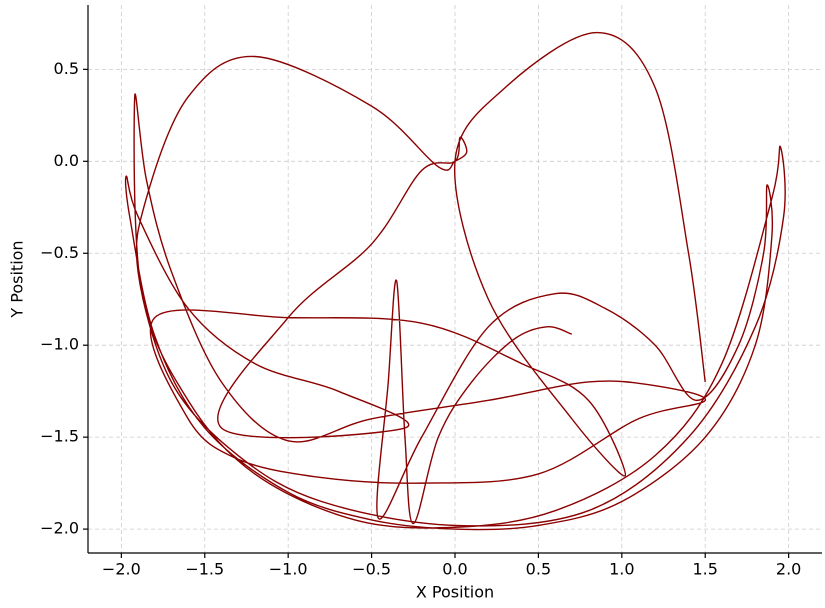 This screenshot has height=608, width=825. What do you see at coordinates (371, 569) in the screenshot?
I see `x-tick-label: −0.5` at bounding box center [371, 569].